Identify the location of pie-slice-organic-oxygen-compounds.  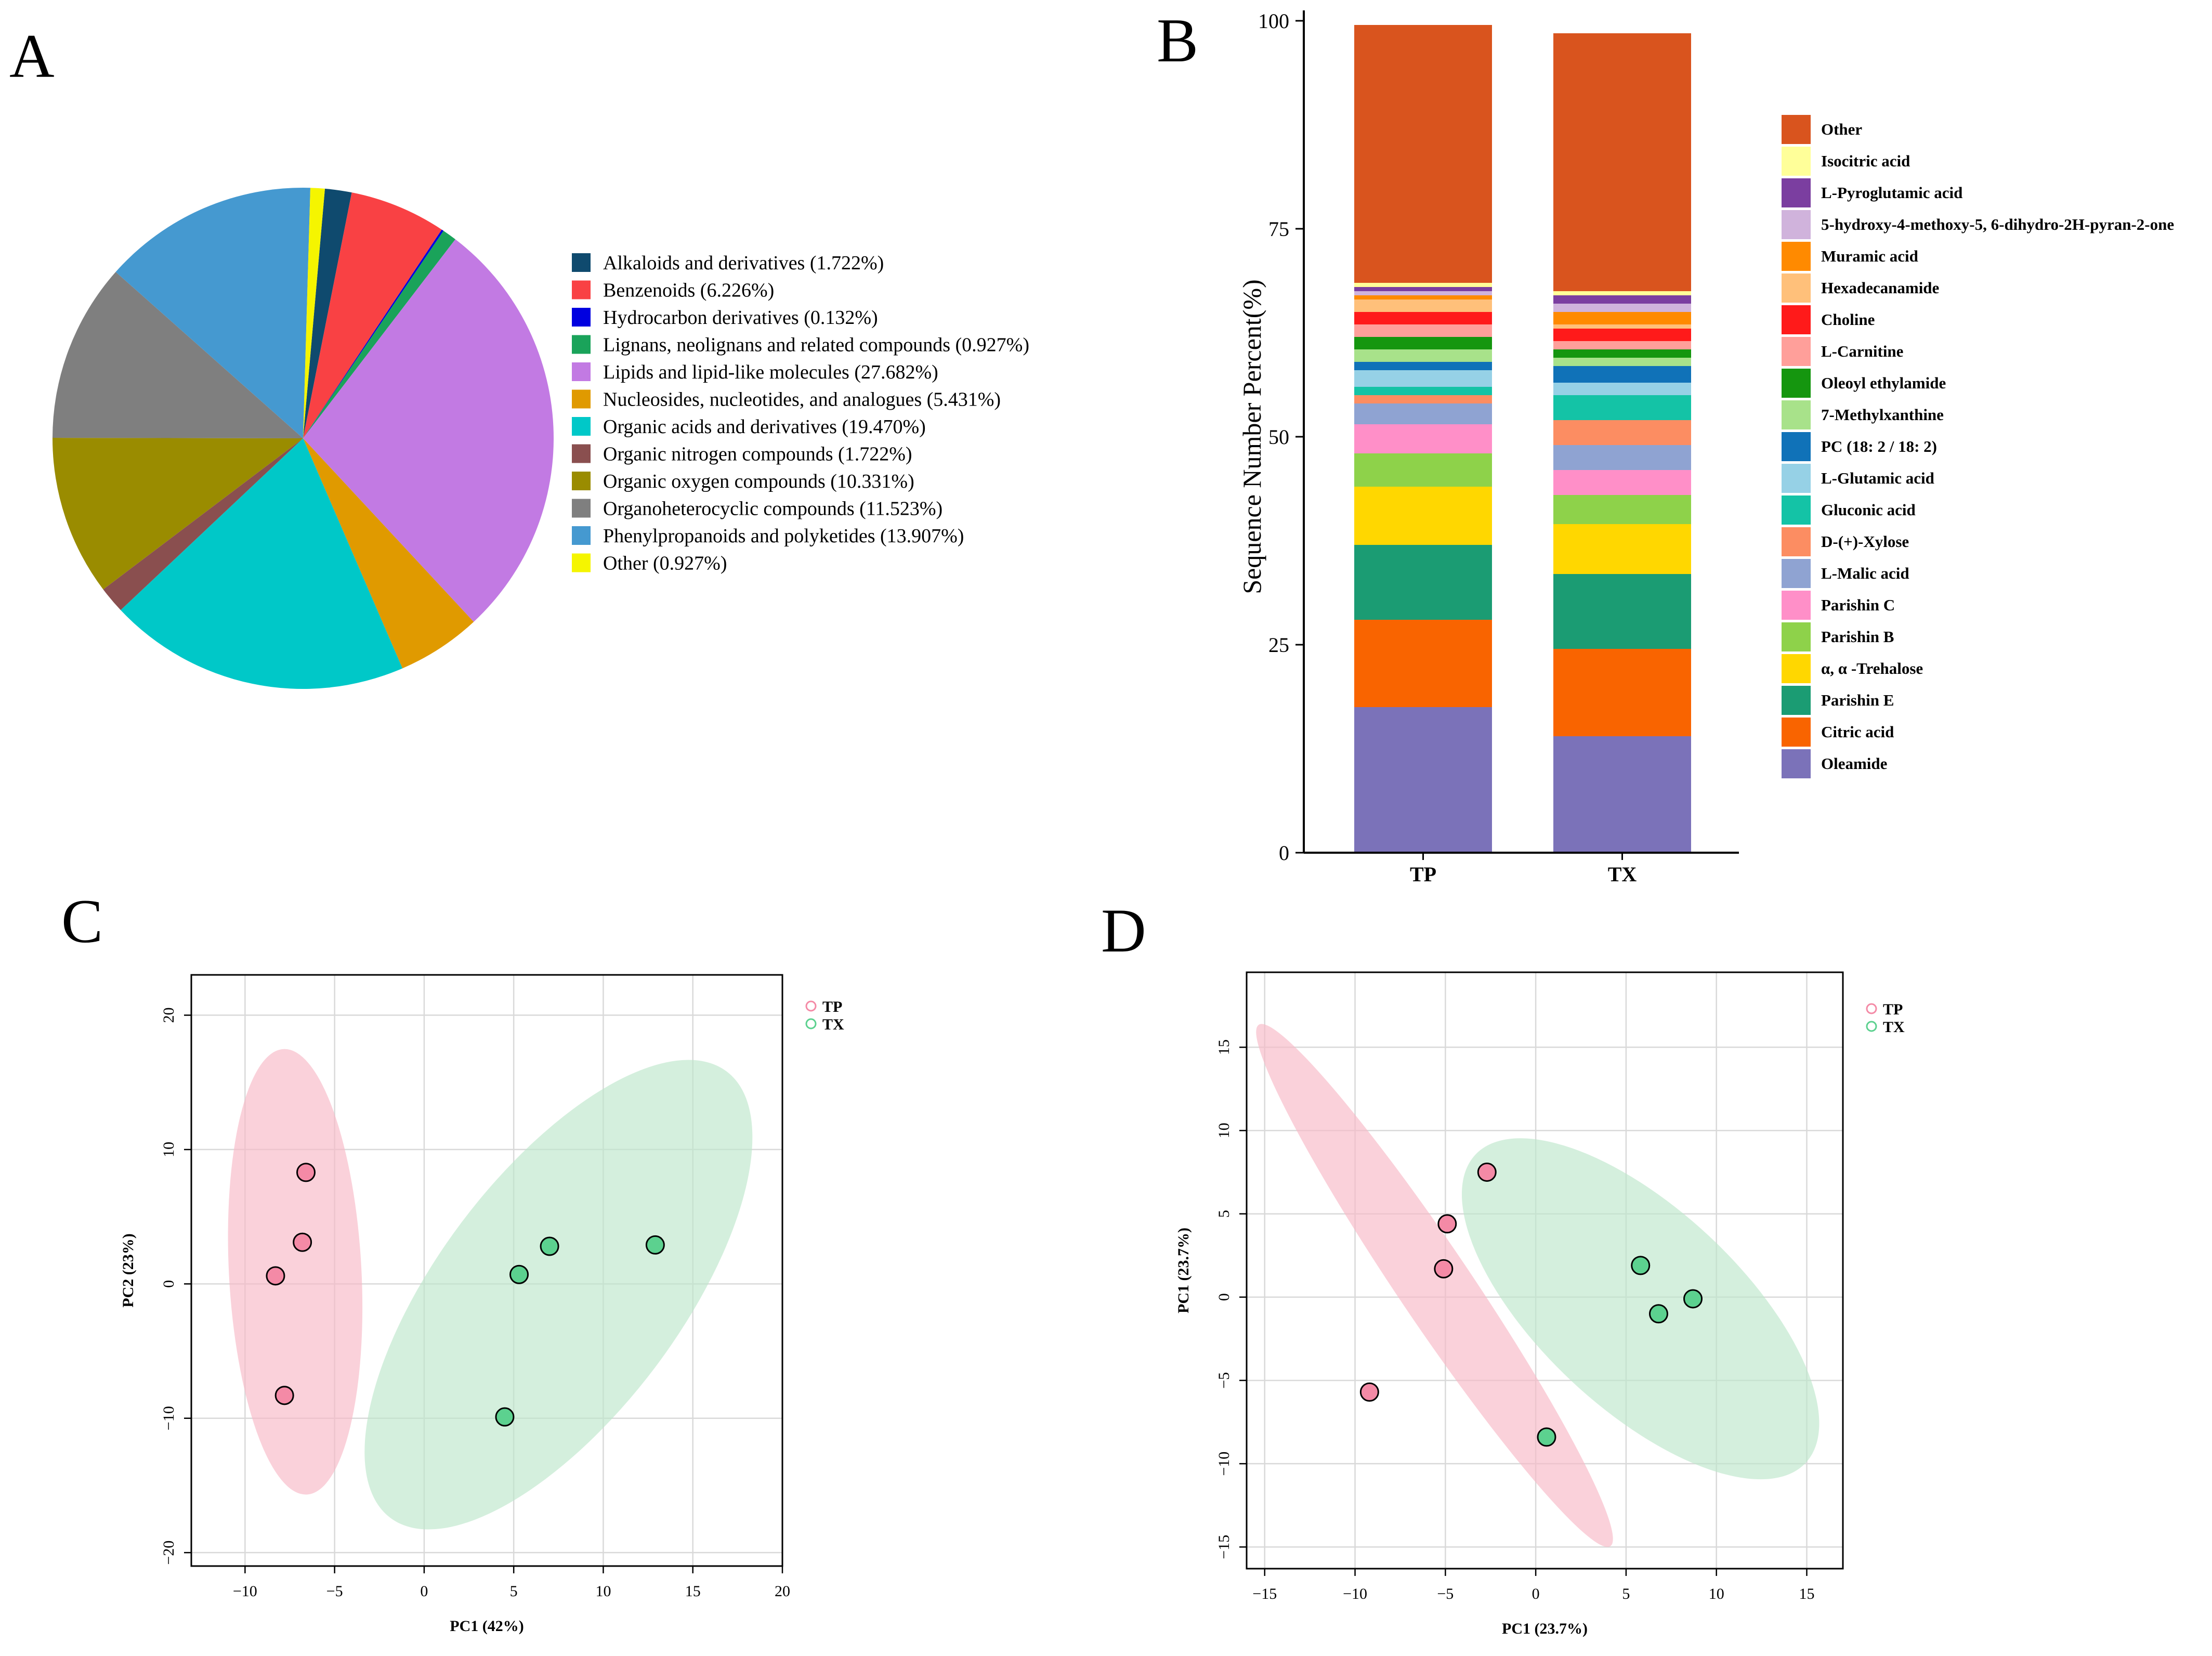
(178, 514).